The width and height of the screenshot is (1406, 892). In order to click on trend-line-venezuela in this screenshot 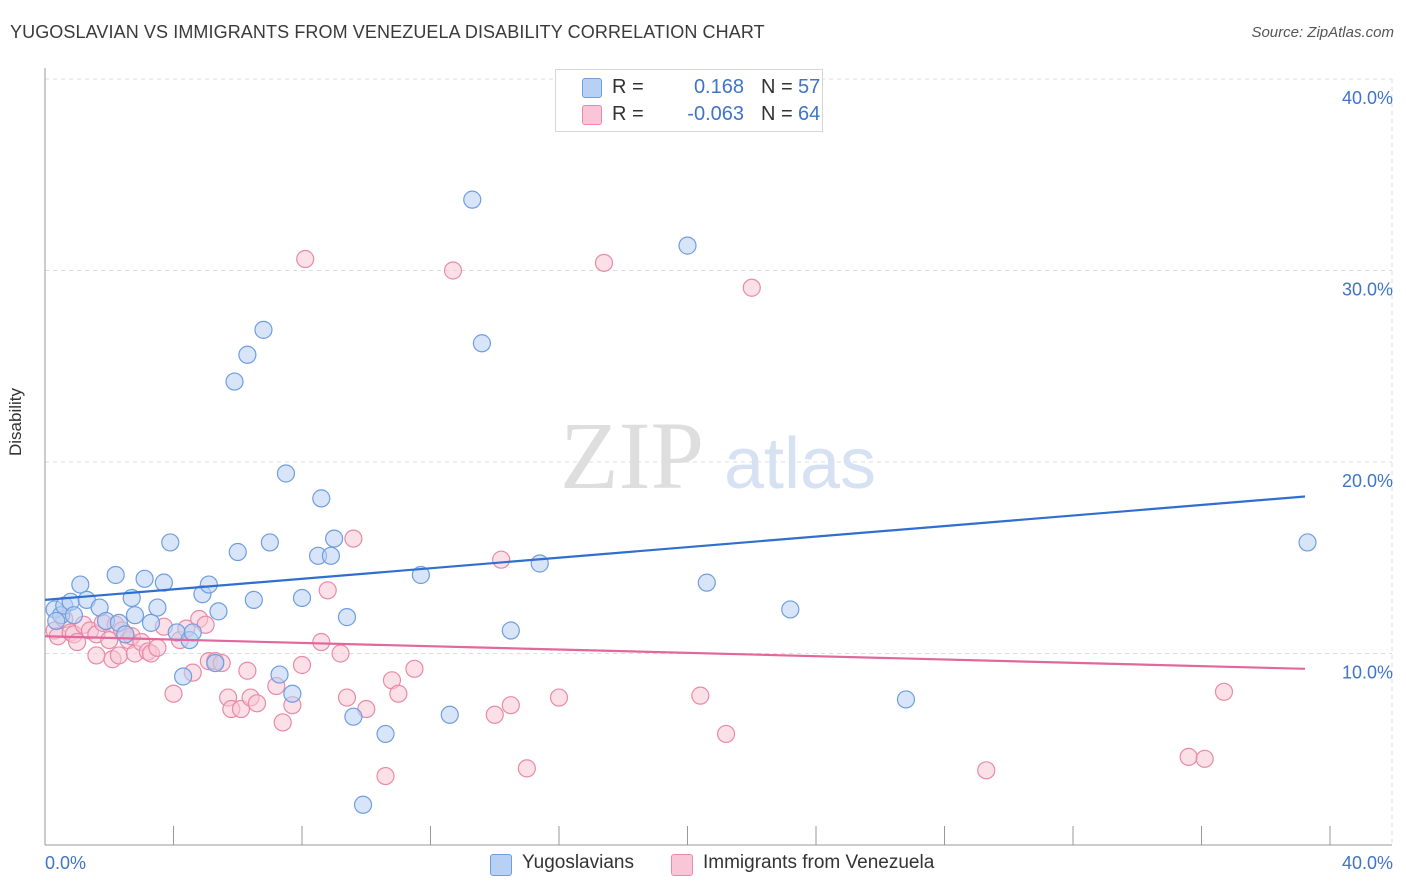, I will do `click(675, 652)`.